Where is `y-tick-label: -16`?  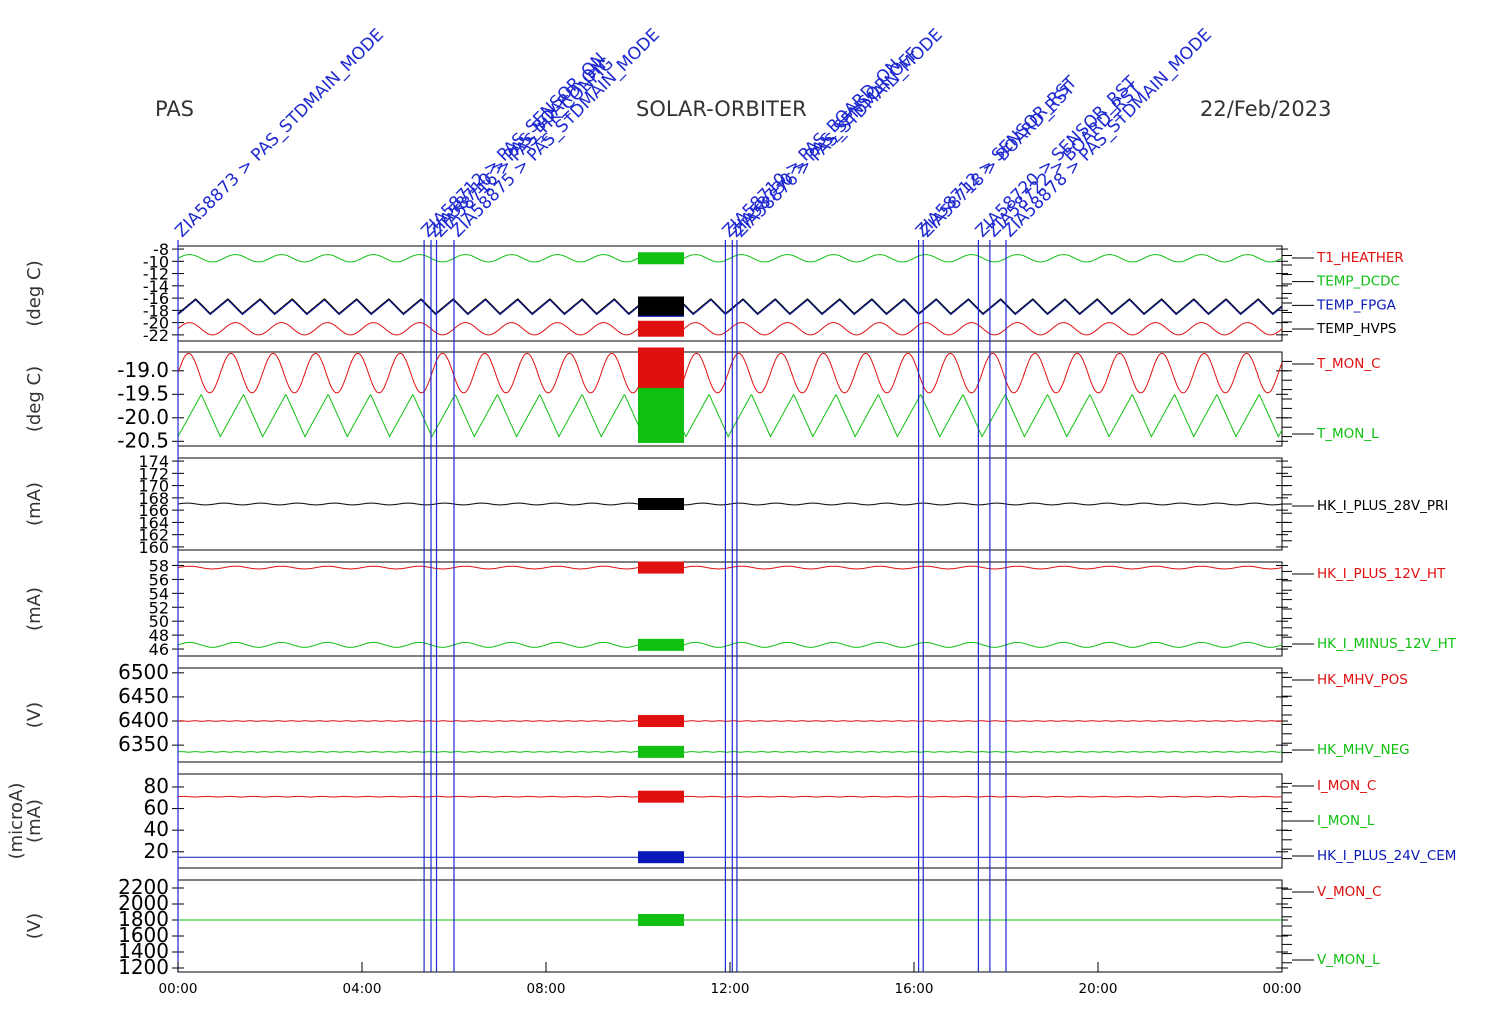 y-tick-label: -16 is located at coordinates (156, 298).